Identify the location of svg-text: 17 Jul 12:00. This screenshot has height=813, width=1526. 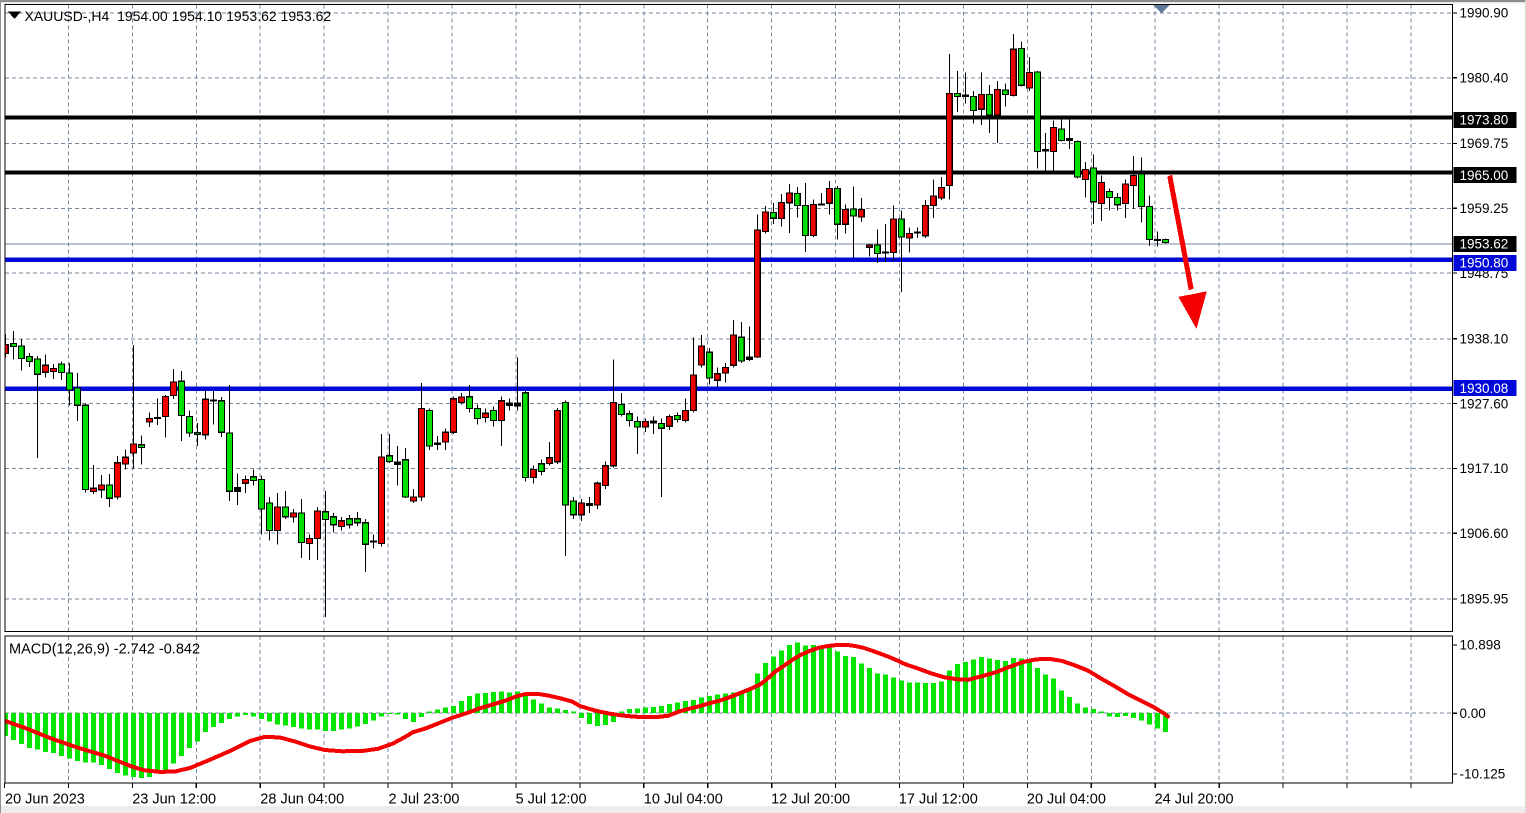
(938, 800).